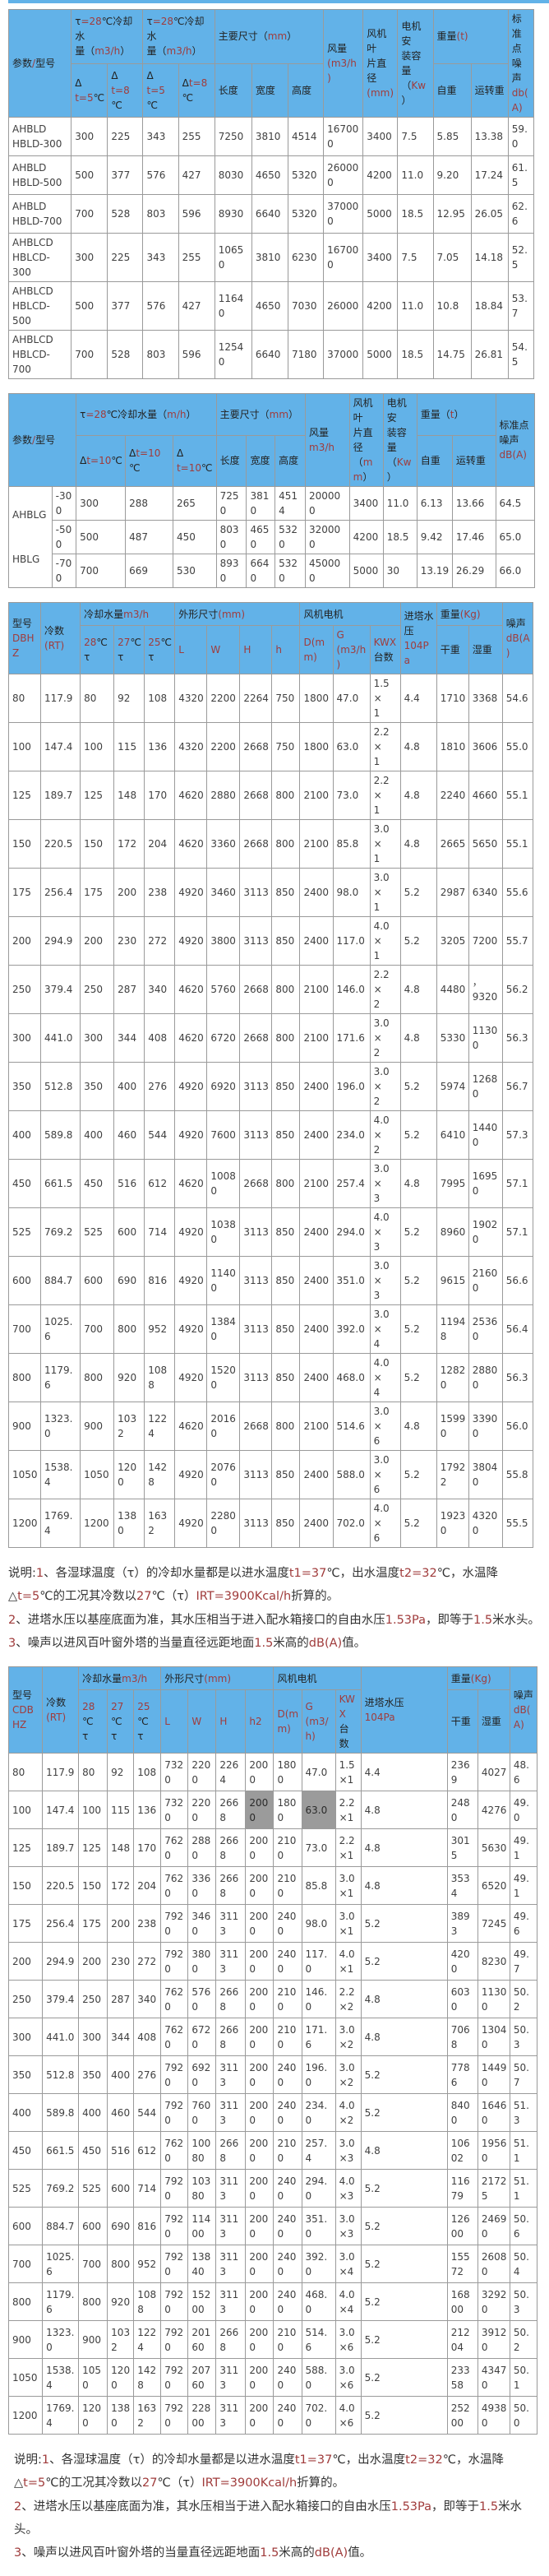 This screenshot has width=549, height=2576. What do you see at coordinates (147, 2038) in the screenshot?
I see `table-cell: 408` at bounding box center [147, 2038].